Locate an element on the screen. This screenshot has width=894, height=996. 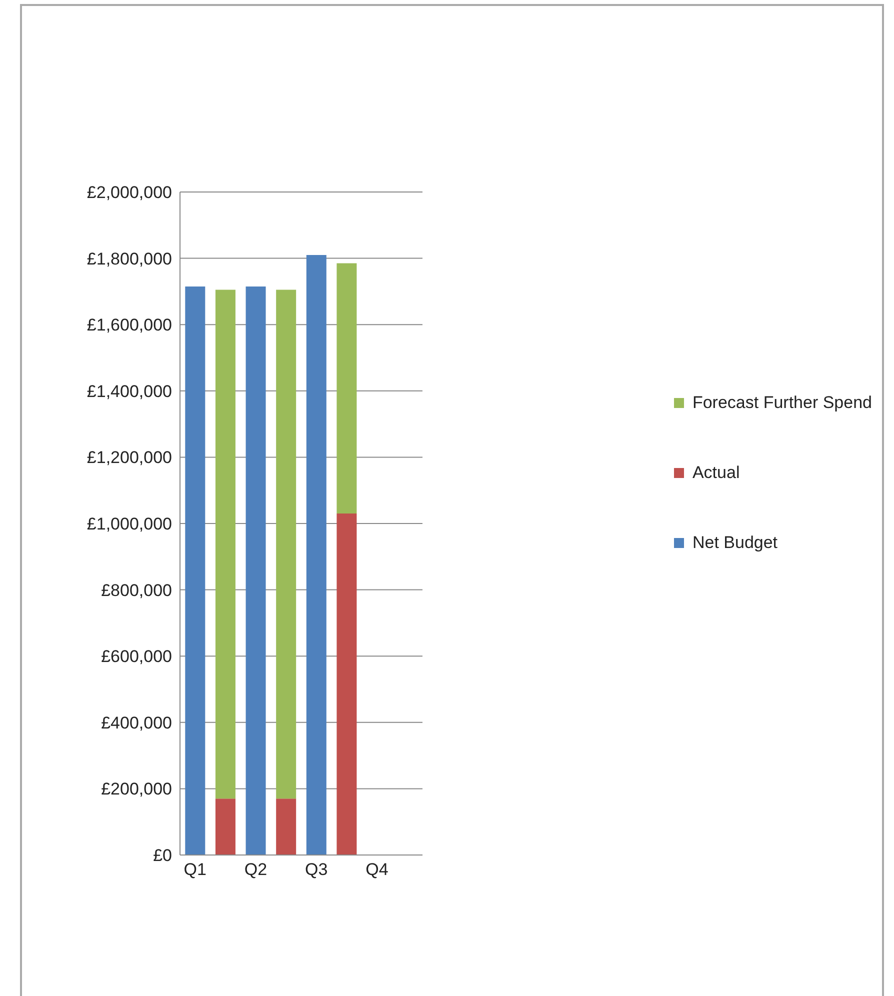
legend-label: Forecast Further Spend is located at coordinates (782, 403).